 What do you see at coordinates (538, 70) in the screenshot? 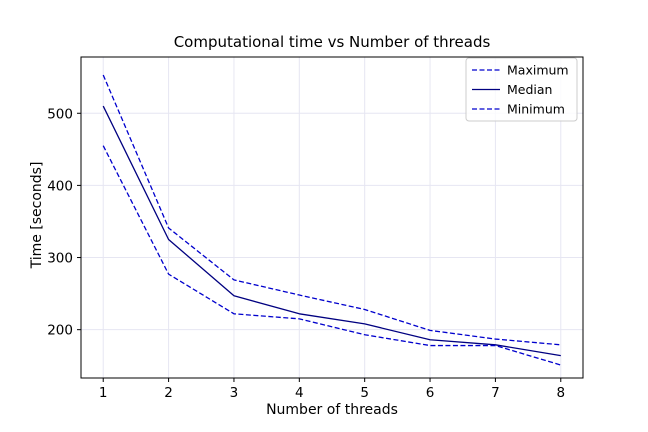
I see `legend-label: Maximum` at bounding box center [538, 70].